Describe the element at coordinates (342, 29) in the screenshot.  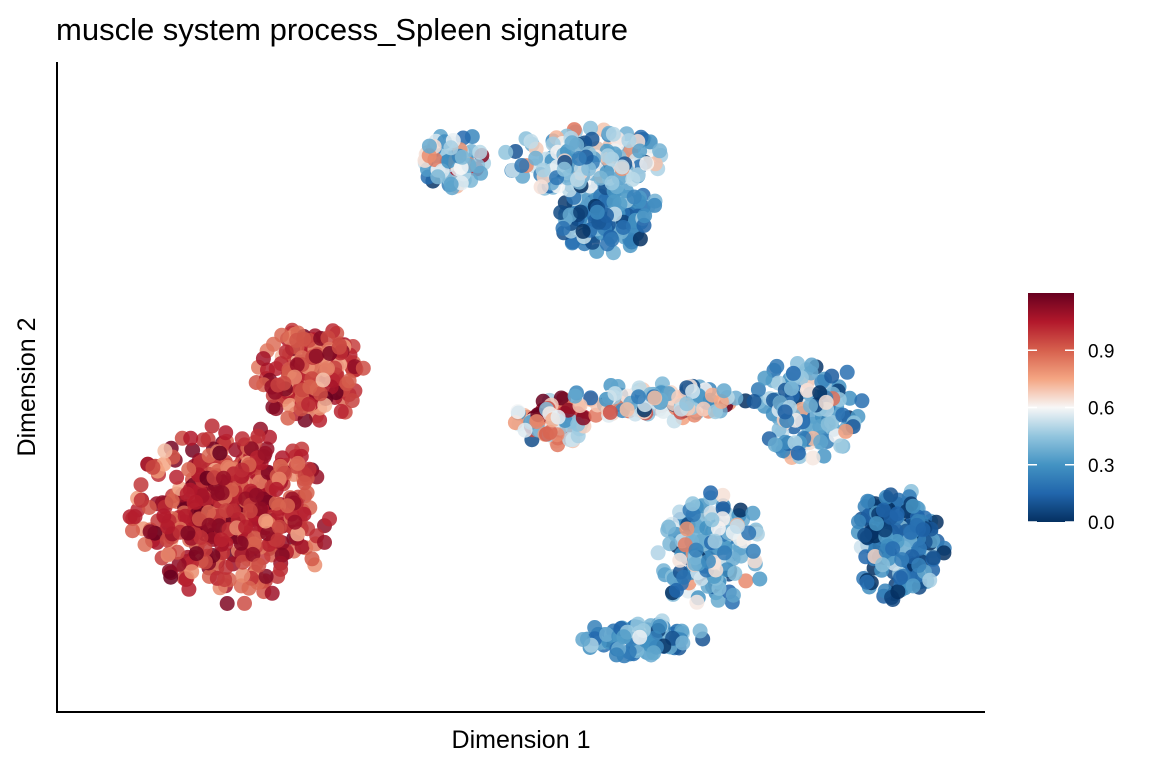
I see `chart-title: muscle system process_Spleen signature` at that location.